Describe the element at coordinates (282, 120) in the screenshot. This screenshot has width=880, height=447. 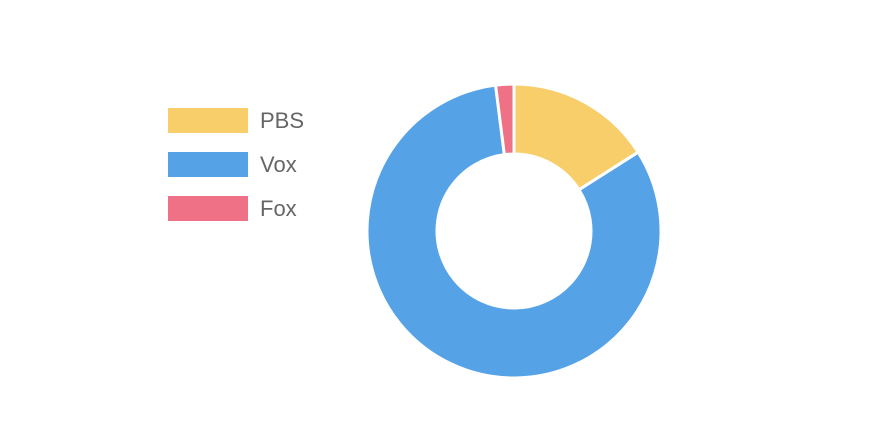
I see `legend-label-pbs: PBS` at that location.